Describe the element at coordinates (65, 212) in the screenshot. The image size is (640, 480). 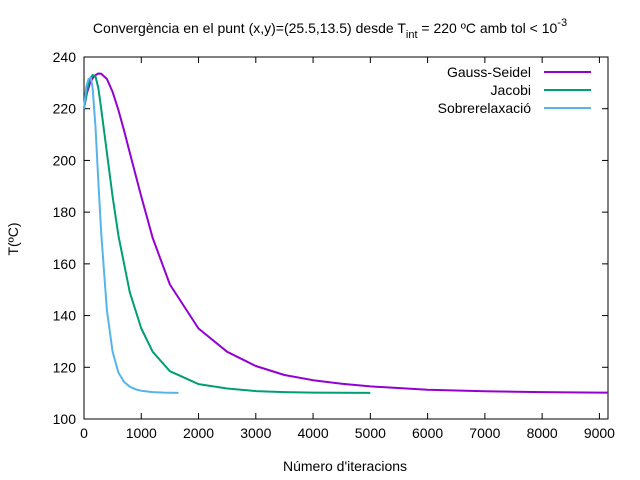
I see `y-tick-label-4: 180` at that location.